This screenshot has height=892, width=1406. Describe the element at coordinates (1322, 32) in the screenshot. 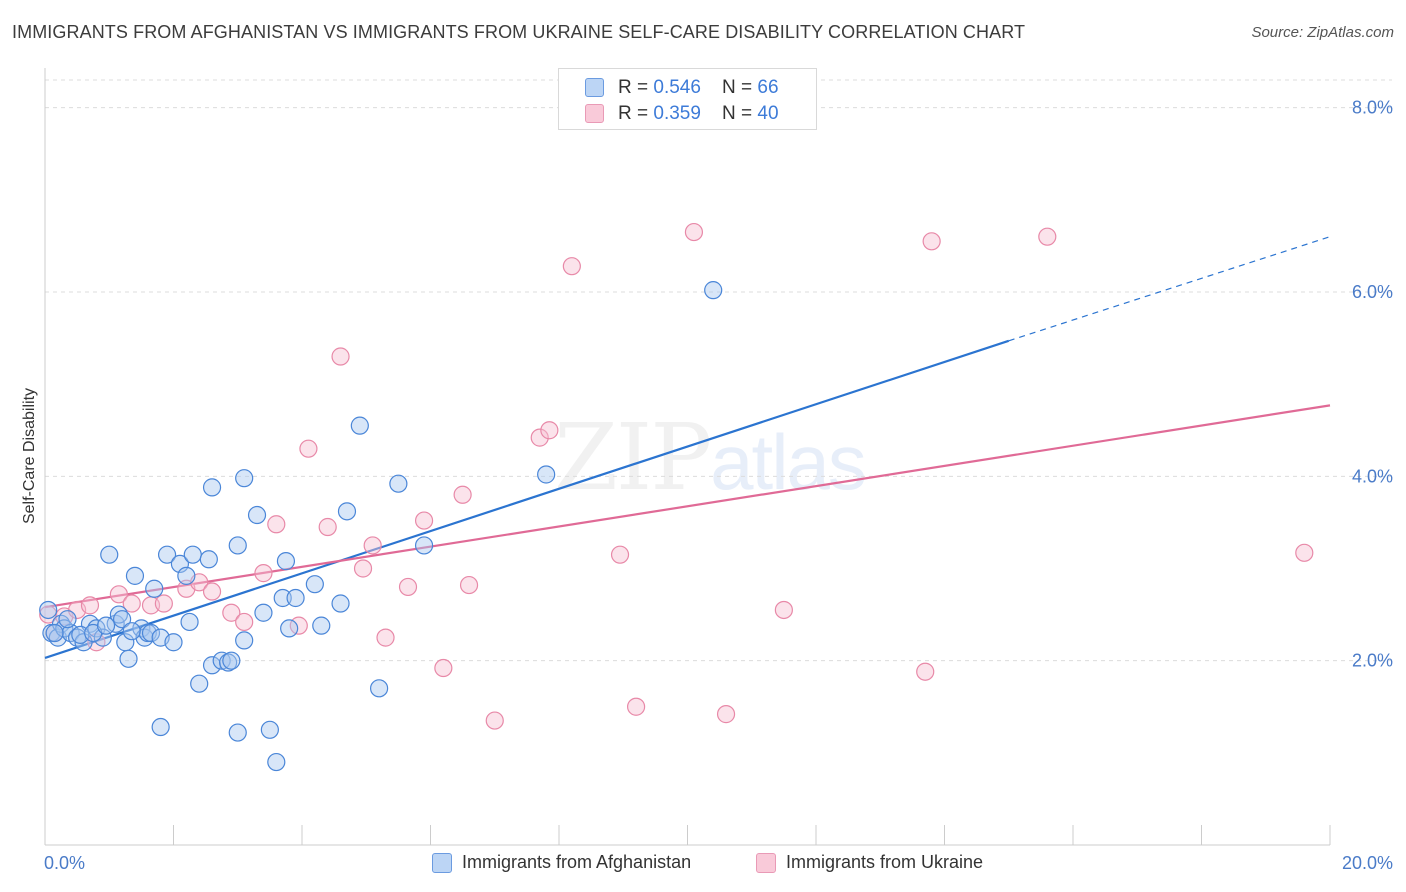

I see `source-credit: Source: ZipAtlas.com` at that location.